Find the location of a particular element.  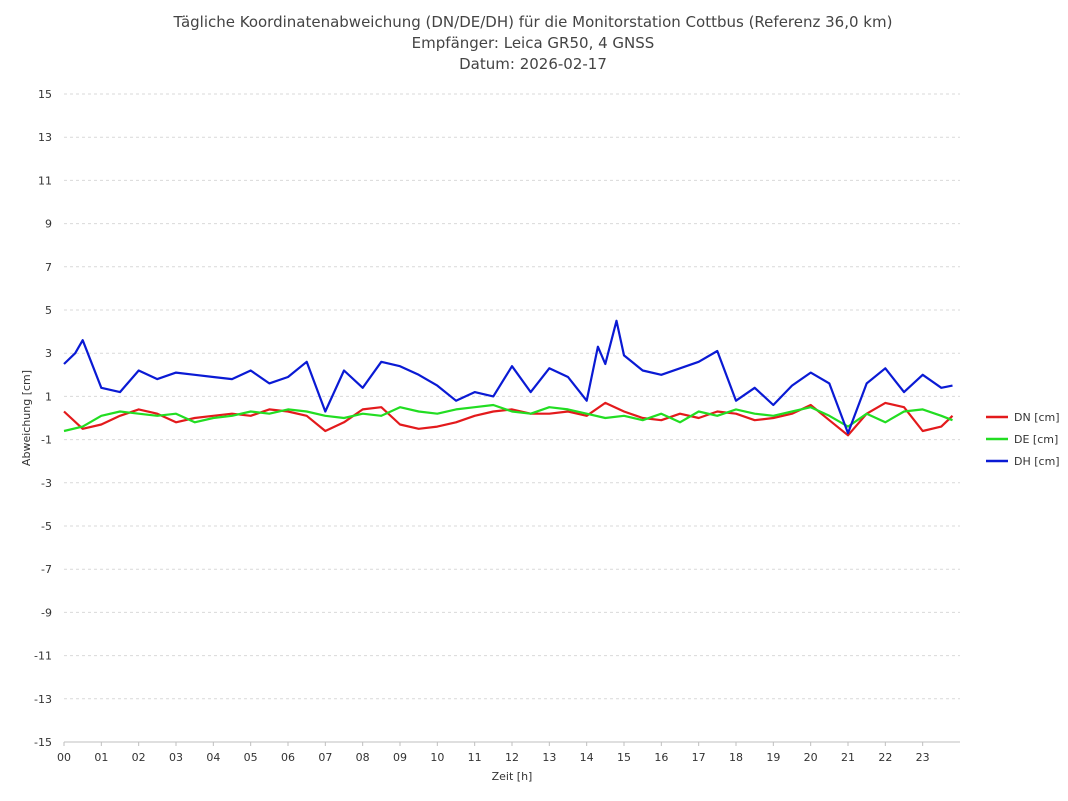

x-tick-label: 19 is located at coordinates (773, 757).